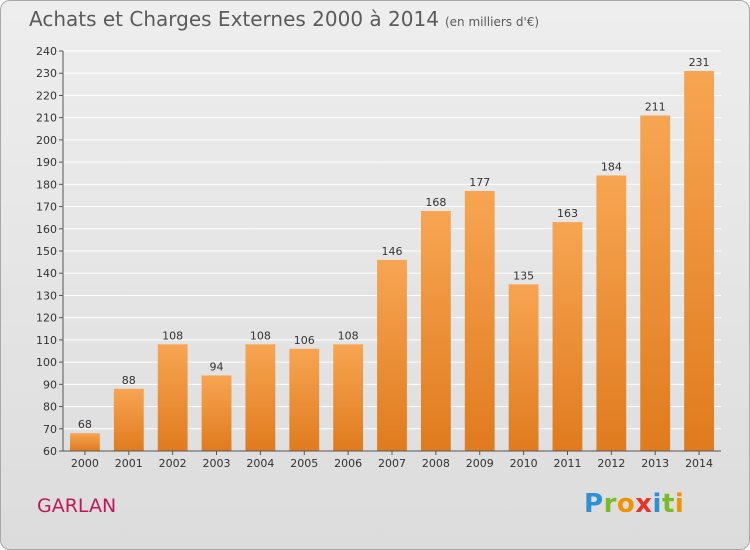 Image resolution: width=750 pixels, height=550 pixels. I want to click on bar-2002, so click(172, 397).